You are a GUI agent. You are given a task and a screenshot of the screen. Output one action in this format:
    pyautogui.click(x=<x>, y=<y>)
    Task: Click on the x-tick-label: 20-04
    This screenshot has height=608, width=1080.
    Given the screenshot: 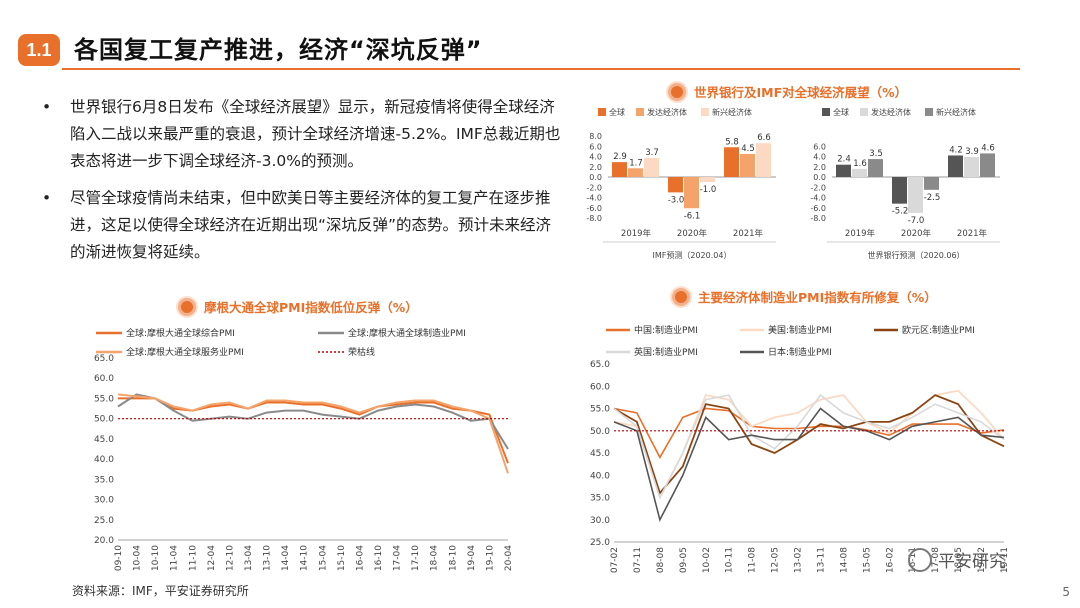 What is the action you would take?
    pyautogui.click(x=509, y=558)
    